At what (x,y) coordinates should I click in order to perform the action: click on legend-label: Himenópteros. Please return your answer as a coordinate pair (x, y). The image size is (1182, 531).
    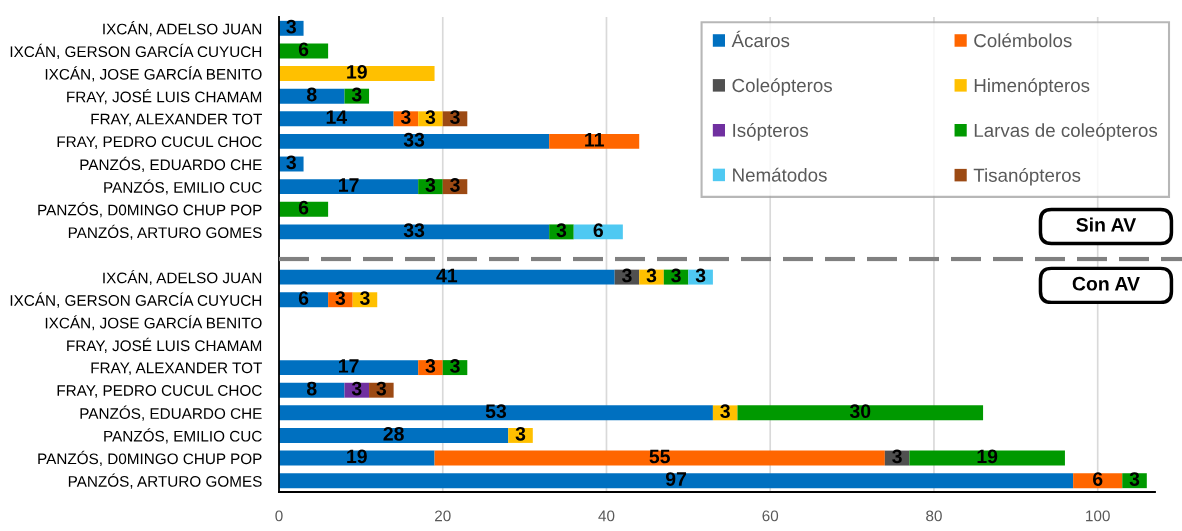
    Looking at the image, I should click on (1032, 87).